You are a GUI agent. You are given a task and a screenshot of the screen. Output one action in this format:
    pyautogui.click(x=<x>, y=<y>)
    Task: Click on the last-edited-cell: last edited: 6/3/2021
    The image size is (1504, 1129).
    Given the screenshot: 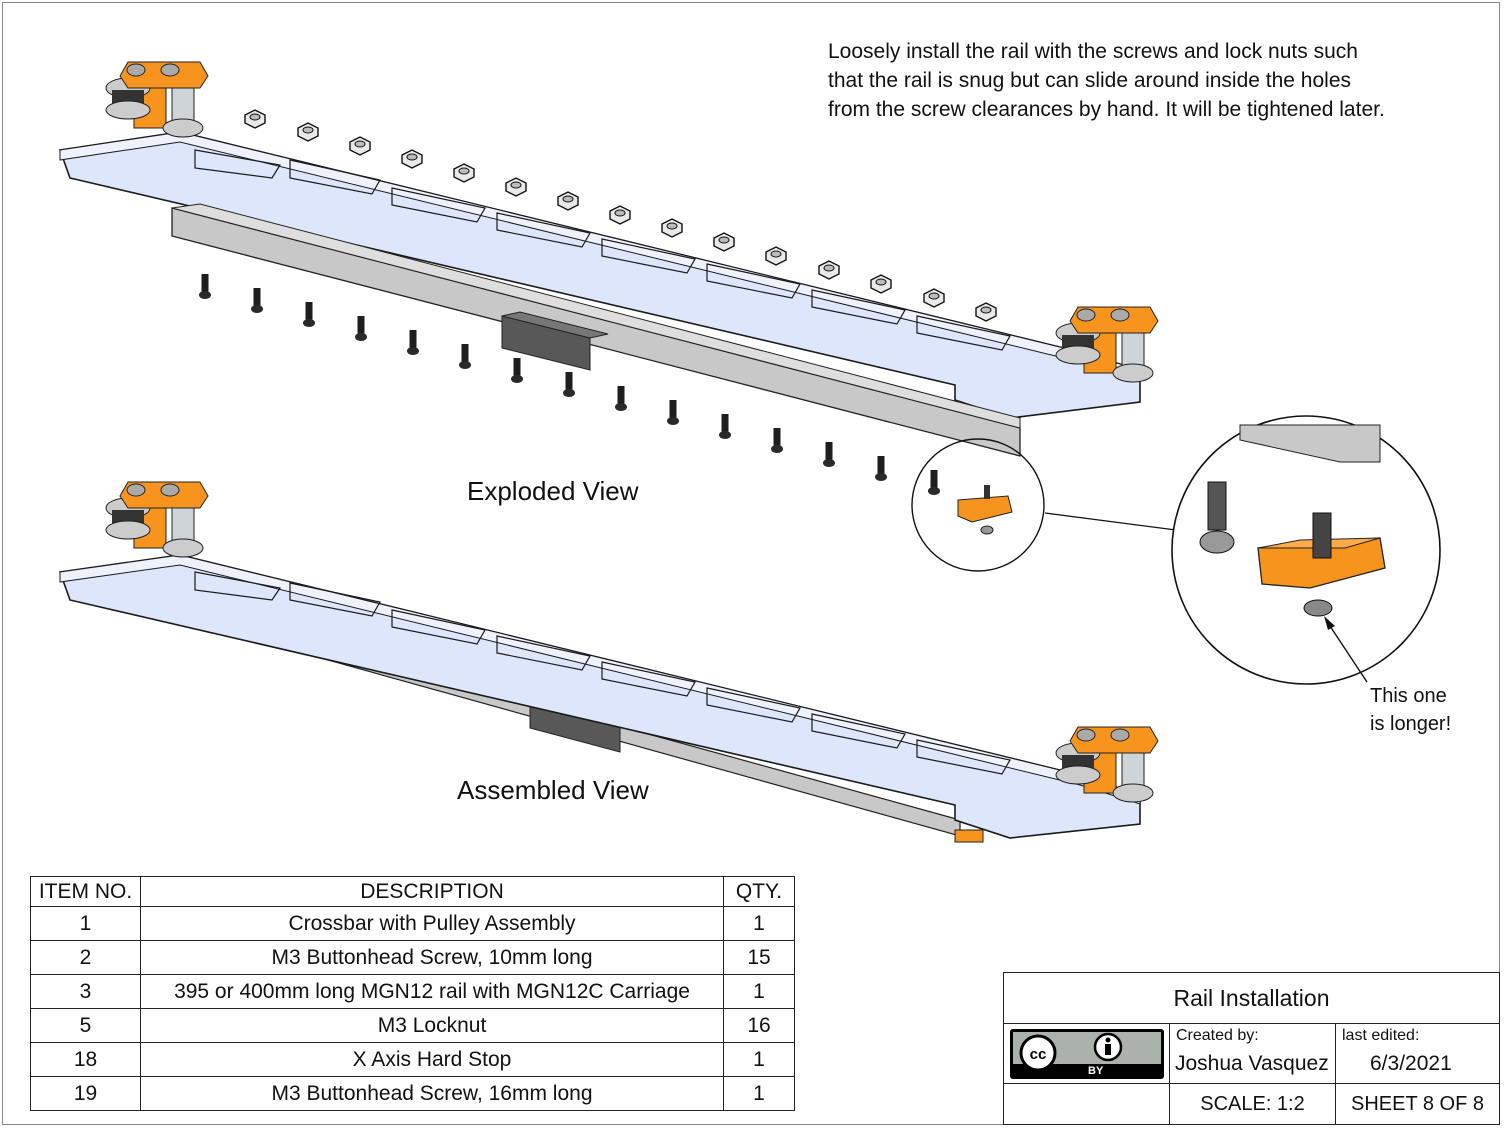 What is the action you would take?
    pyautogui.click(x=1417, y=1053)
    